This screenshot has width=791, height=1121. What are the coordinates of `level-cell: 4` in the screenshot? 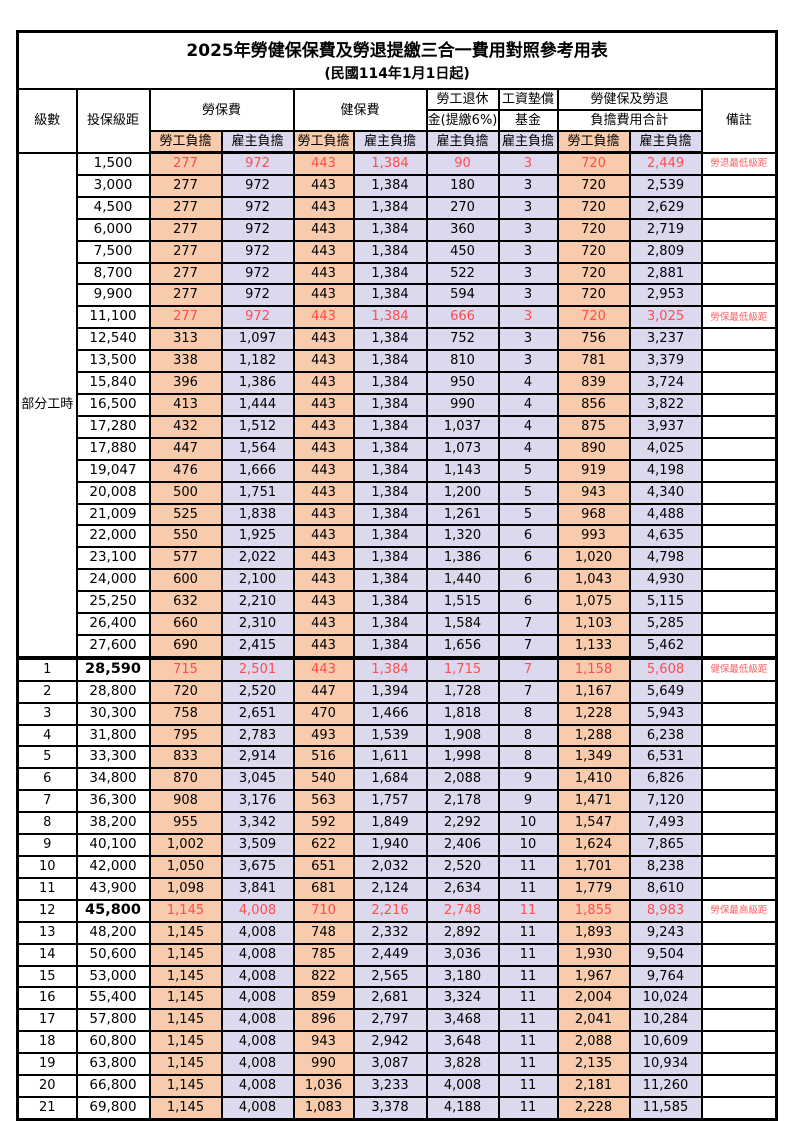 It's located at (47, 735).